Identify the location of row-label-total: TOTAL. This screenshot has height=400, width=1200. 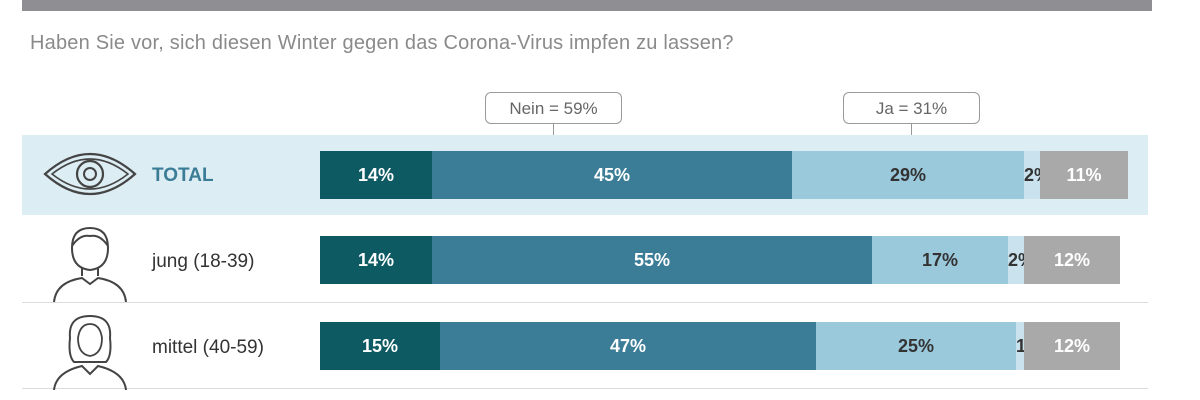
(183, 175).